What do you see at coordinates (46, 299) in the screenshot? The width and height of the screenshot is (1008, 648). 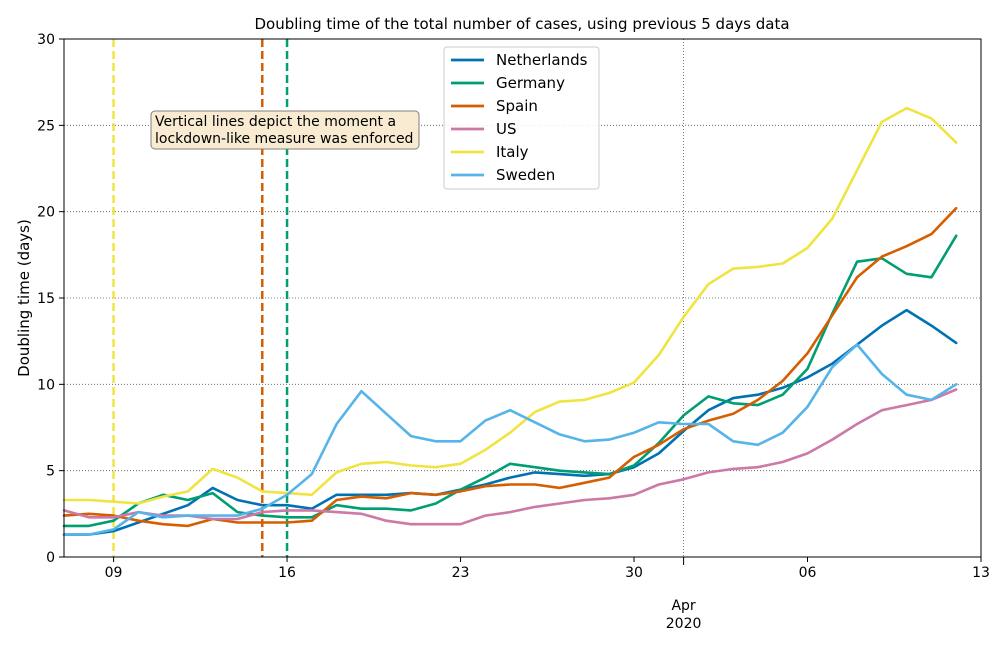 I see `y-tick-label: 15` at bounding box center [46, 299].